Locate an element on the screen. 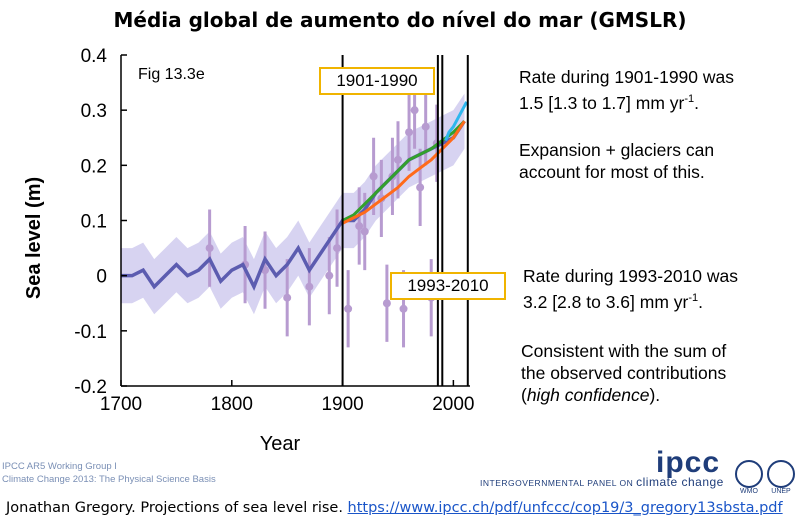  note-text: 3.2 [2.8 to 3.6] mm yr is located at coordinates (606, 301).